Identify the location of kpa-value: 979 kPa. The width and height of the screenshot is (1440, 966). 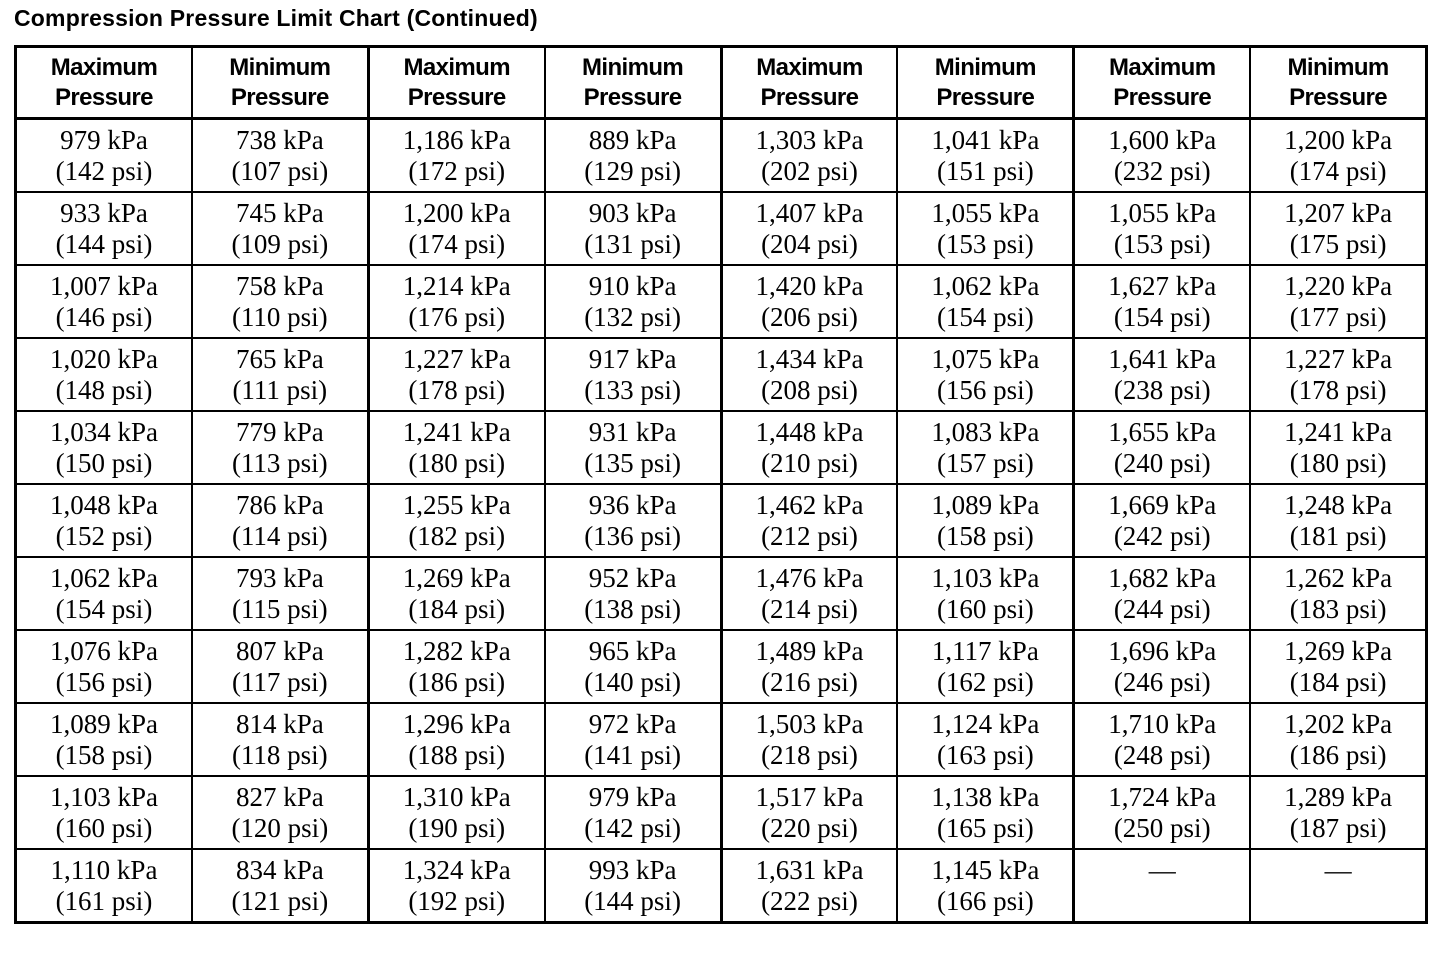
(632, 796).